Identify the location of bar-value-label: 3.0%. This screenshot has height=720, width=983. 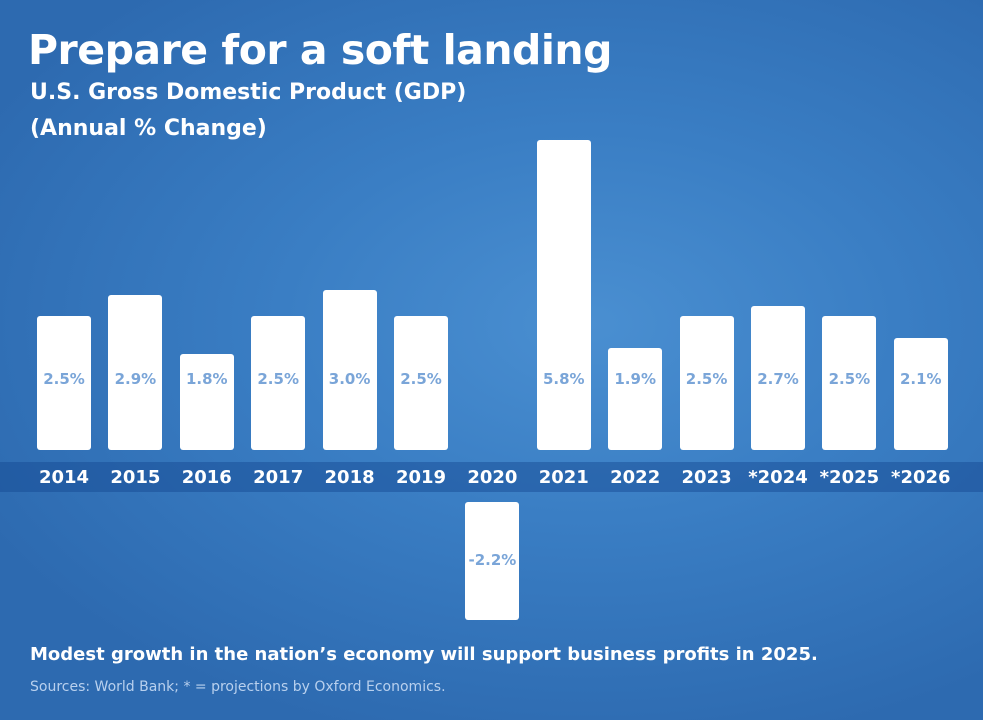
(349, 379).